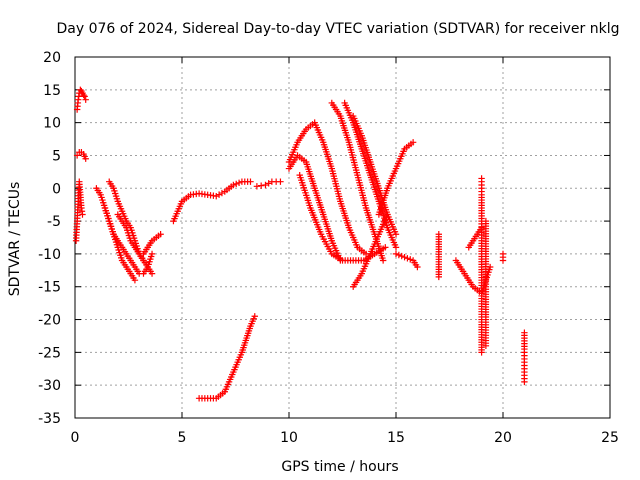  What do you see at coordinates (226, 357) in the screenshot?
I see `series-k` at bounding box center [226, 357].